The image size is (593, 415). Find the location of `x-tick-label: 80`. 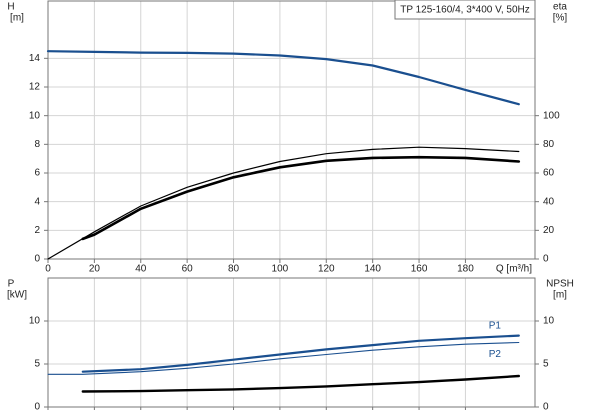

x-tick-label: 80 is located at coordinates (234, 269).